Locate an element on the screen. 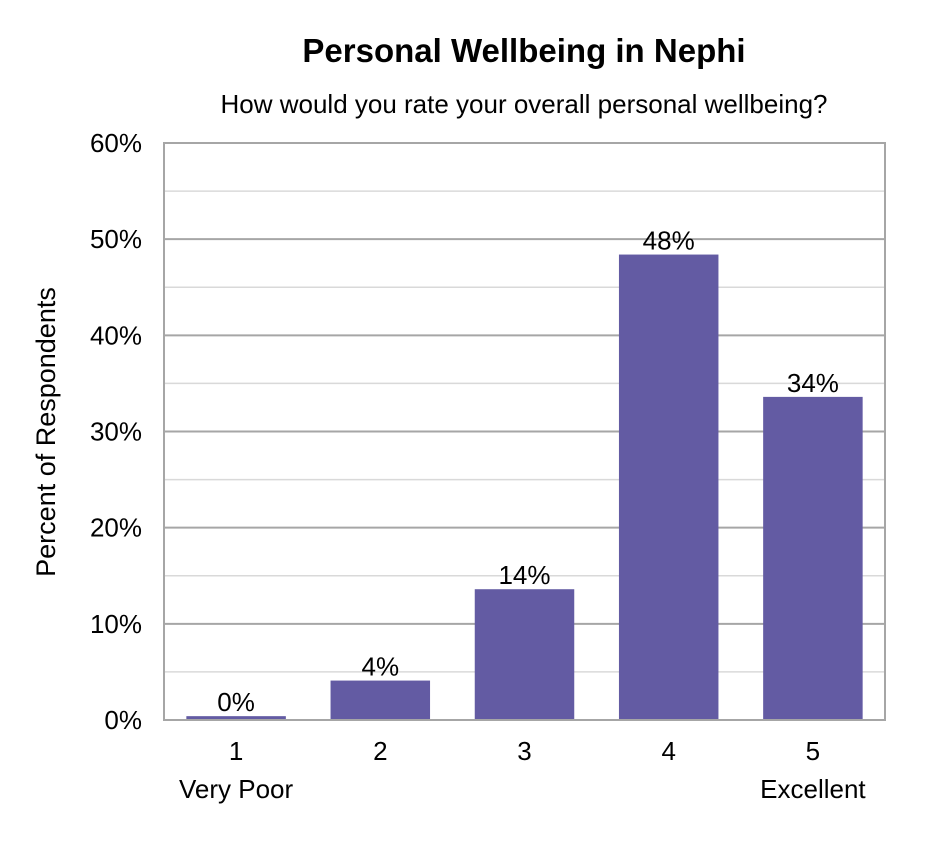  data-label: 14% is located at coordinates (524, 575).